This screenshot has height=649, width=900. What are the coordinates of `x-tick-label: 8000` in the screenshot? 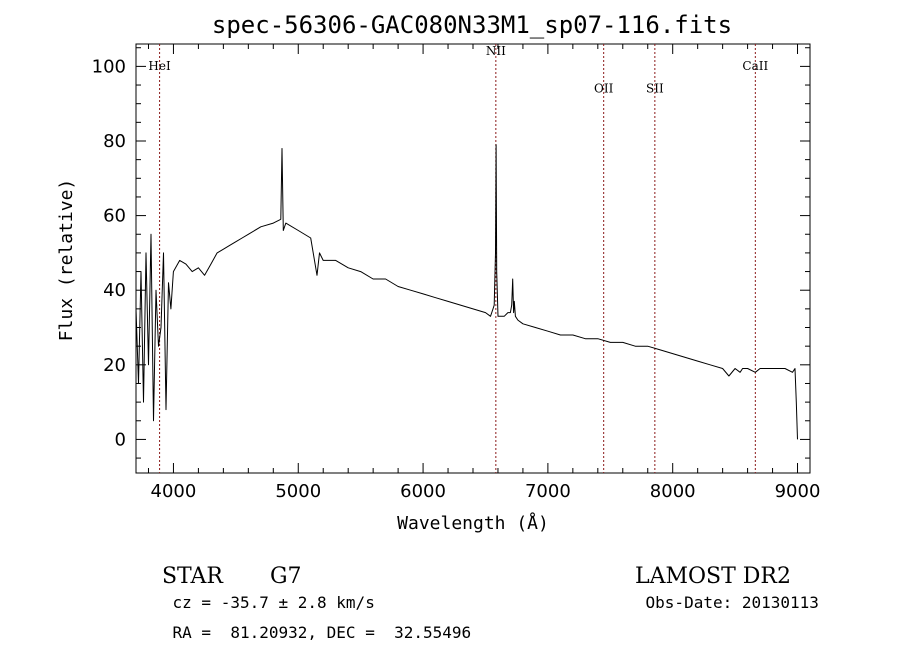 It's located at (673, 491).